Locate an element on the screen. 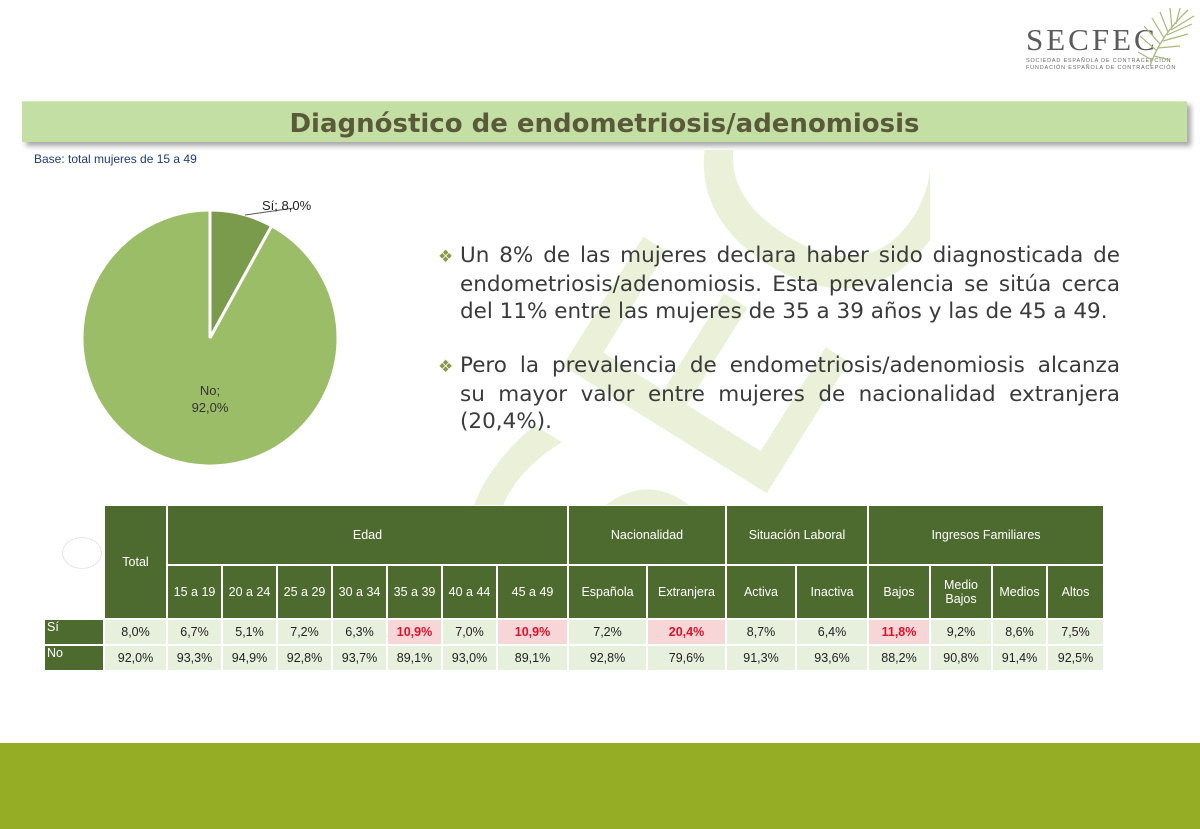 Image resolution: width=1200 pixels, height=829 pixels. logo-subtitle-line2: FUNDACIÓN ESPAÑOLA DE CONTRACEPCIÓN is located at coordinates (1101, 68).